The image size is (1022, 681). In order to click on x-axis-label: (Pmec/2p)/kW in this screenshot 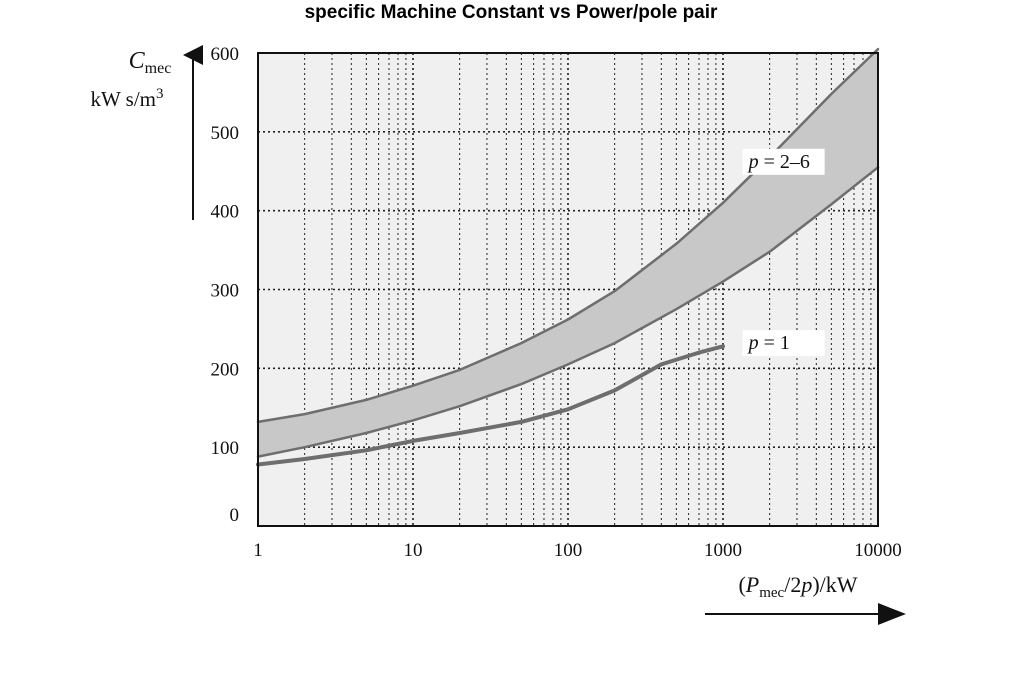, I will do `click(797, 586)`.